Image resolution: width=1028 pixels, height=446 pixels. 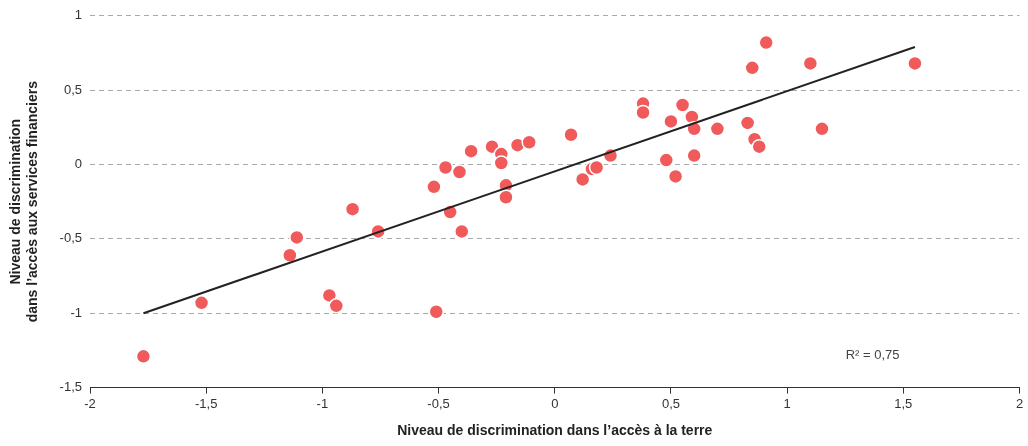 What do you see at coordinates (78, 15) in the screenshot?
I see `y-tick-label: 1` at bounding box center [78, 15].